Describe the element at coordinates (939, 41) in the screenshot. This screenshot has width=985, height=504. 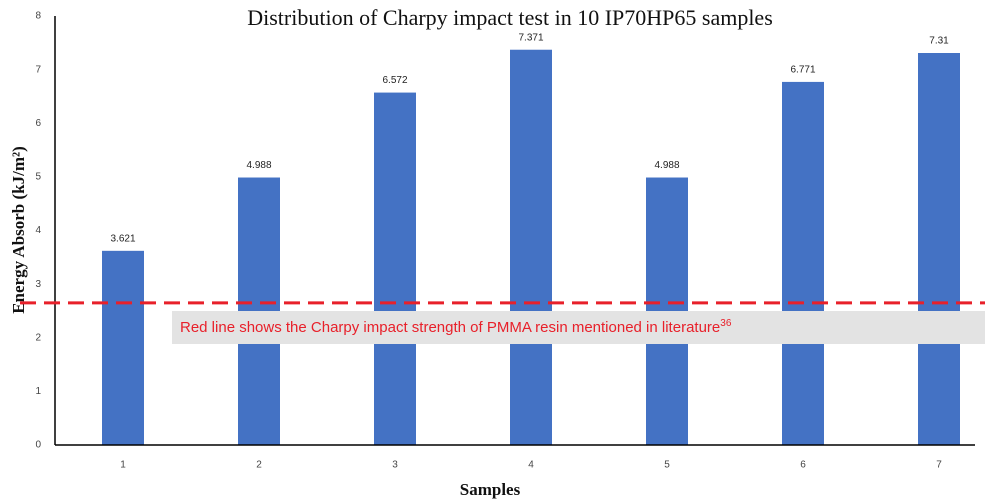
I see `value-label: 7.31` at that location.